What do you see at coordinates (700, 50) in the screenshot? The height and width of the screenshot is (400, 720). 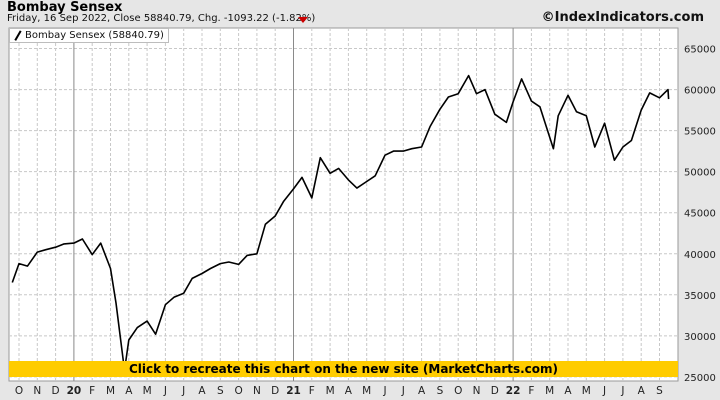 I see `y-tick-label: 65000` at bounding box center [700, 50].